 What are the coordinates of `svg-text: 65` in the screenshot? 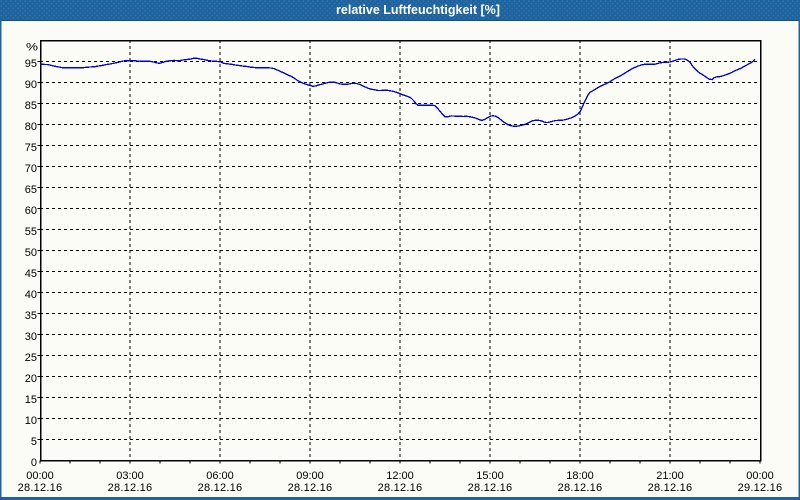 It's located at (31, 190).